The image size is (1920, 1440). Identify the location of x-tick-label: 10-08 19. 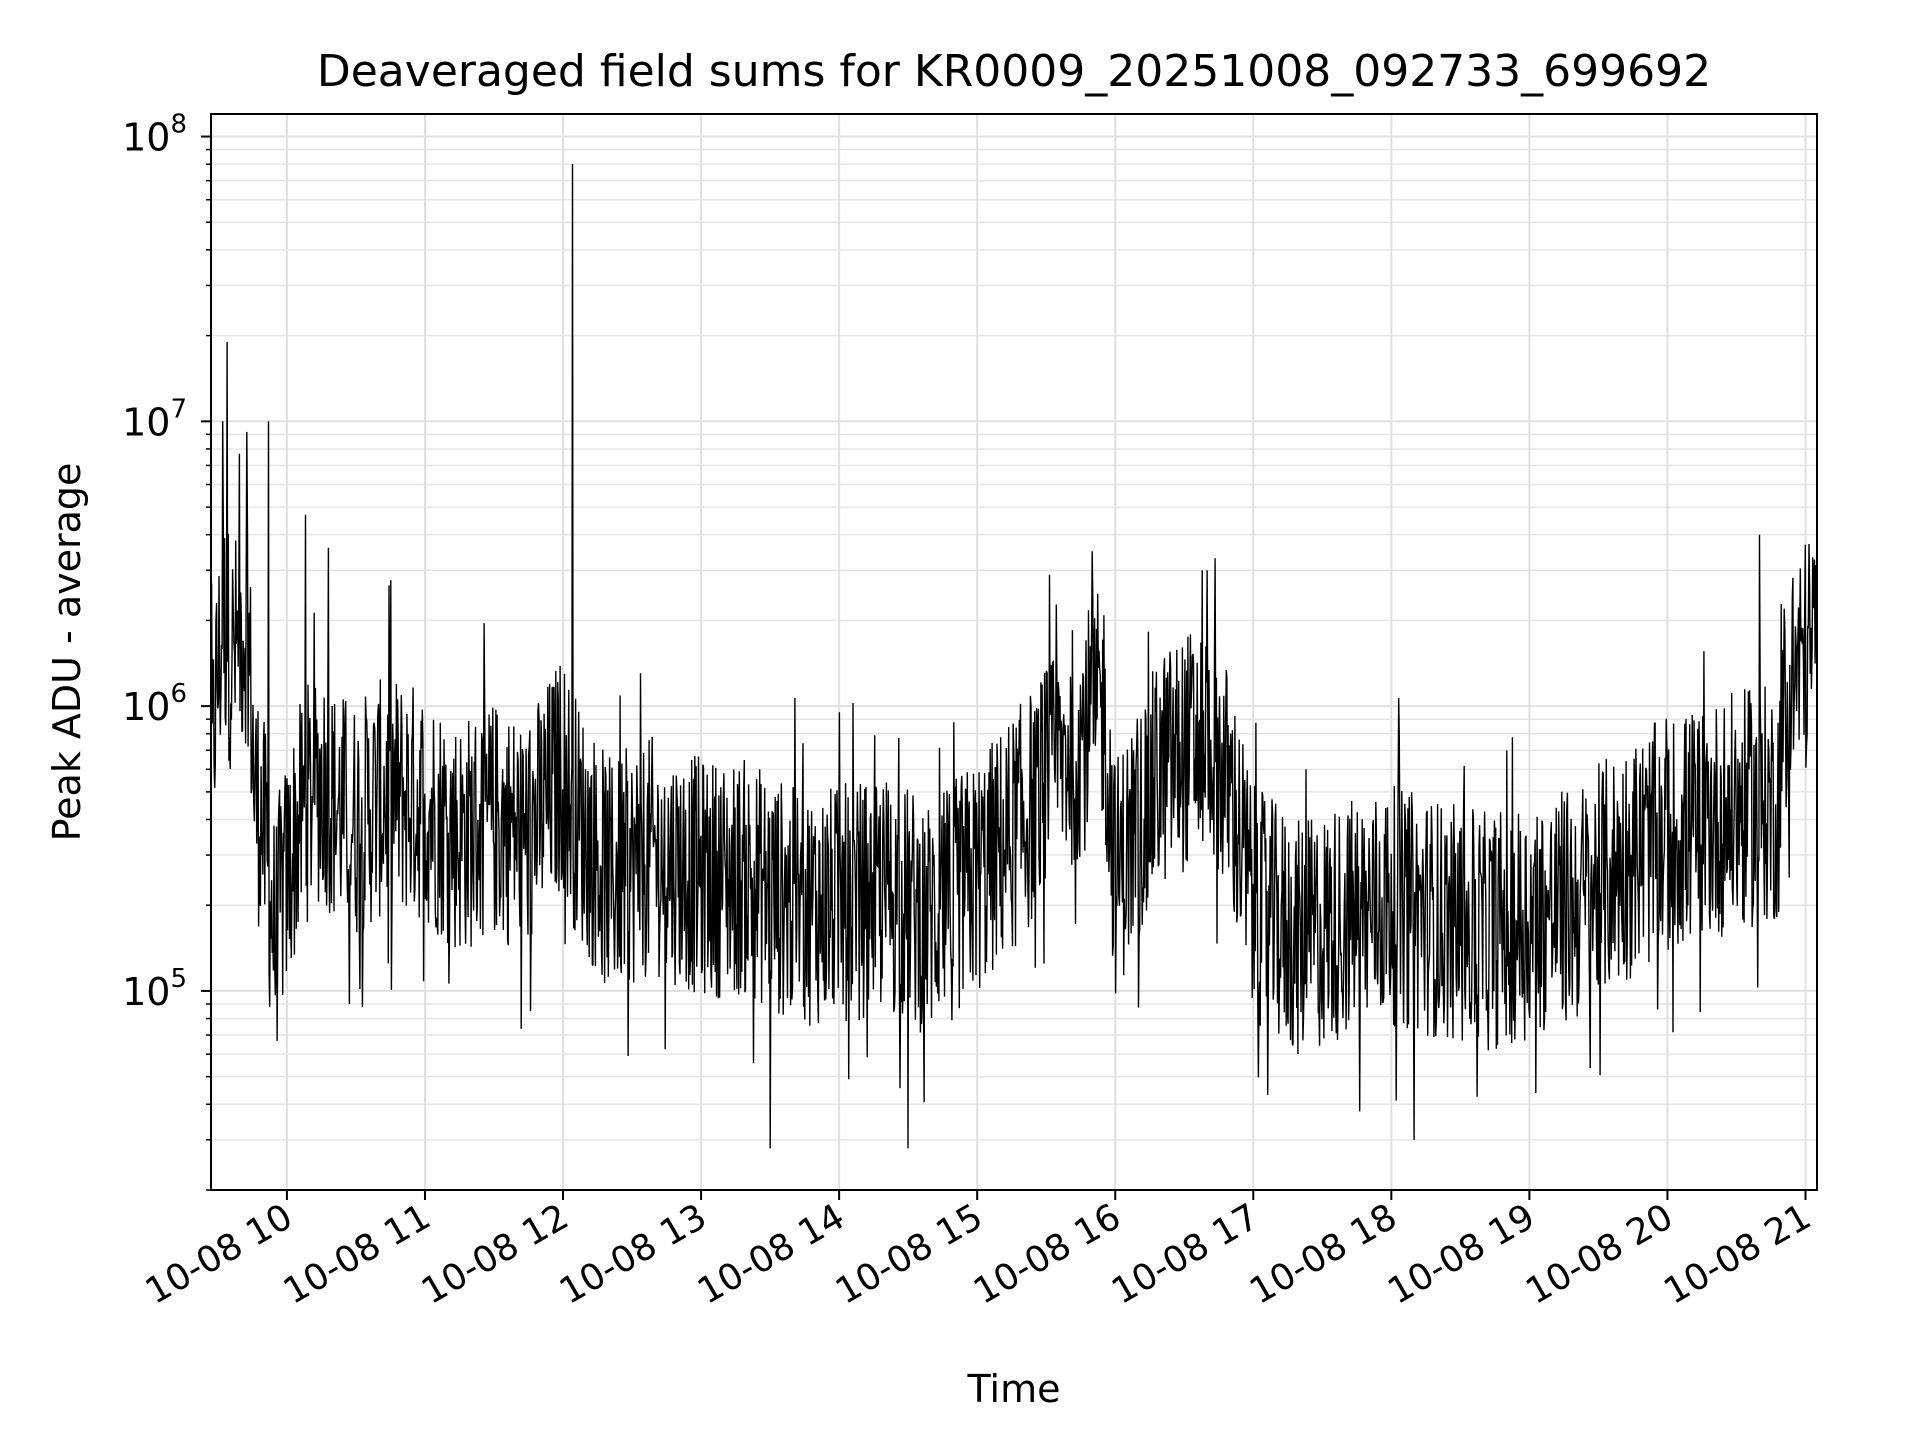
(1461, 1254).